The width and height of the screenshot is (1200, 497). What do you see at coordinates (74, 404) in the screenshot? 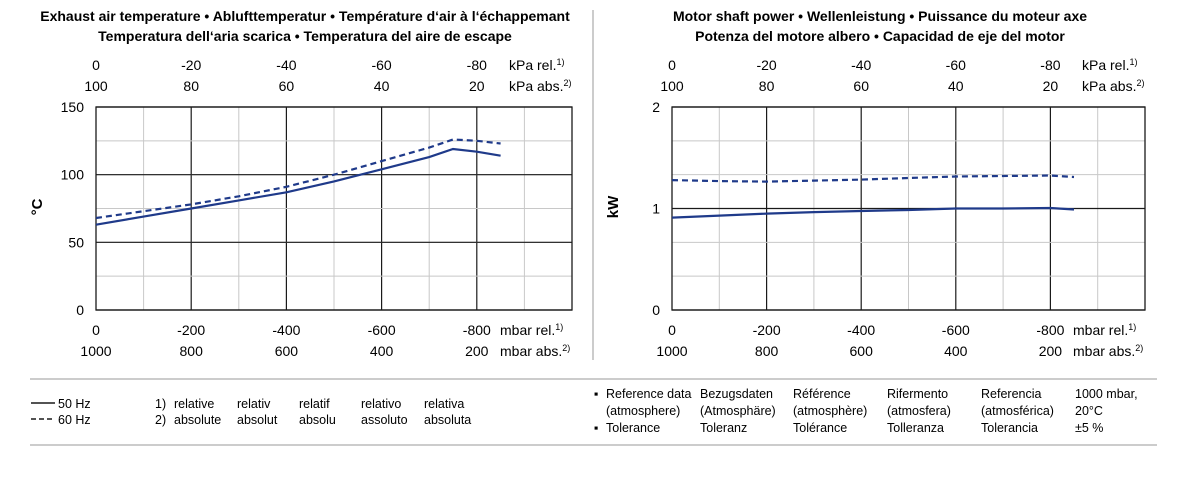
I see `legend-50hz-label: 50 Hz` at bounding box center [74, 404].